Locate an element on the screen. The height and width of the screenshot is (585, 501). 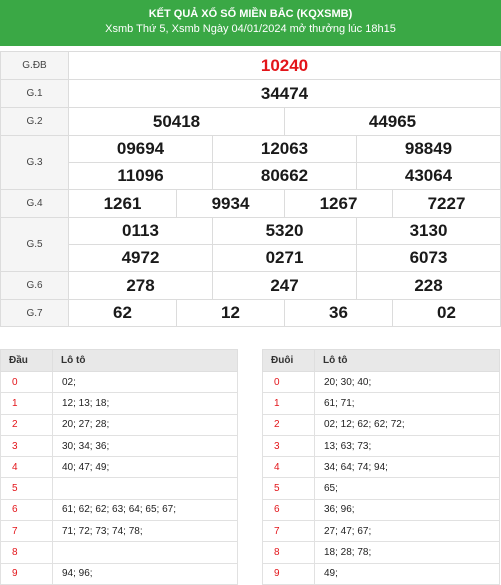
table-row: 6 36; 96; is located at coordinates (381, 510).